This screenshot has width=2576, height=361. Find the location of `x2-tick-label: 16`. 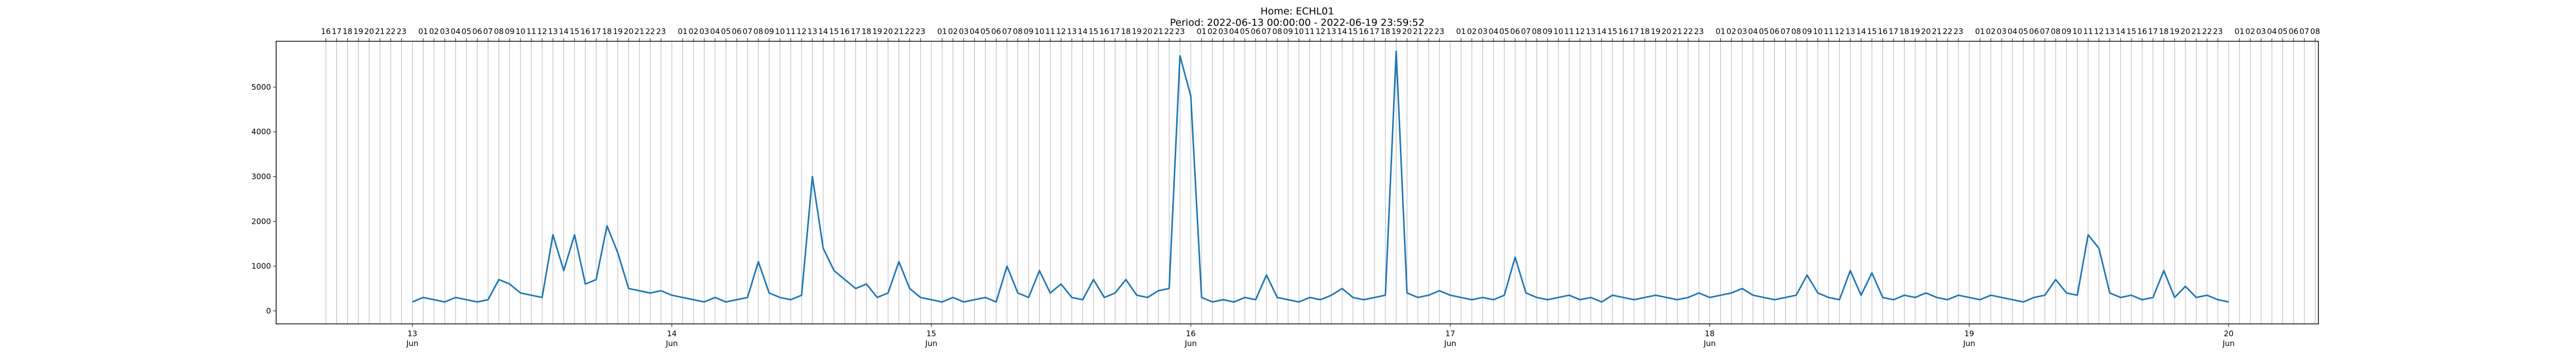

x2-tick-label: 16 is located at coordinates (845, 31).